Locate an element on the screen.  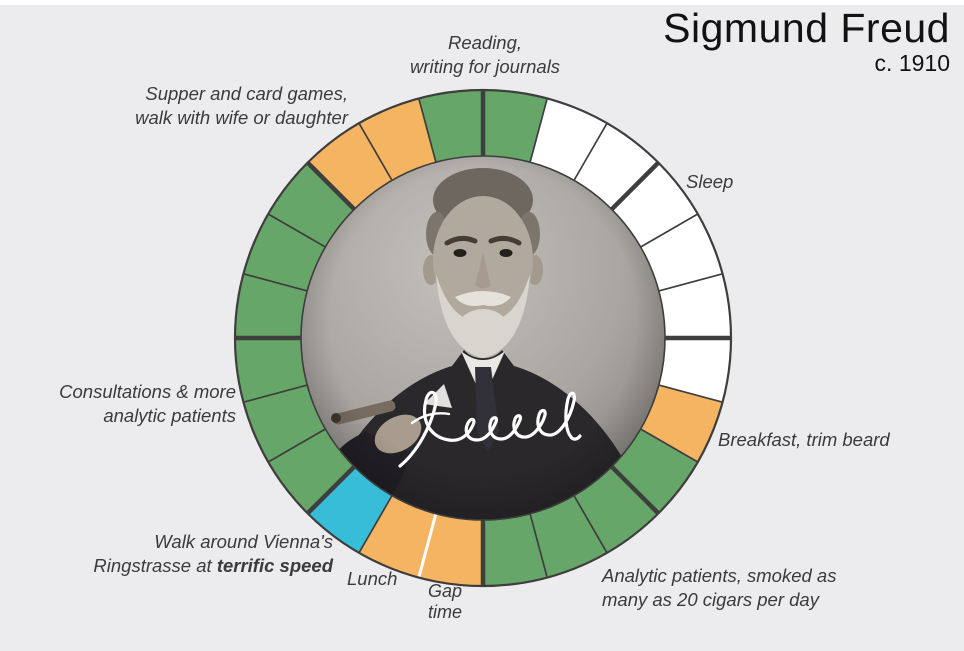
freud-signature is located at coordinates (490, 429).